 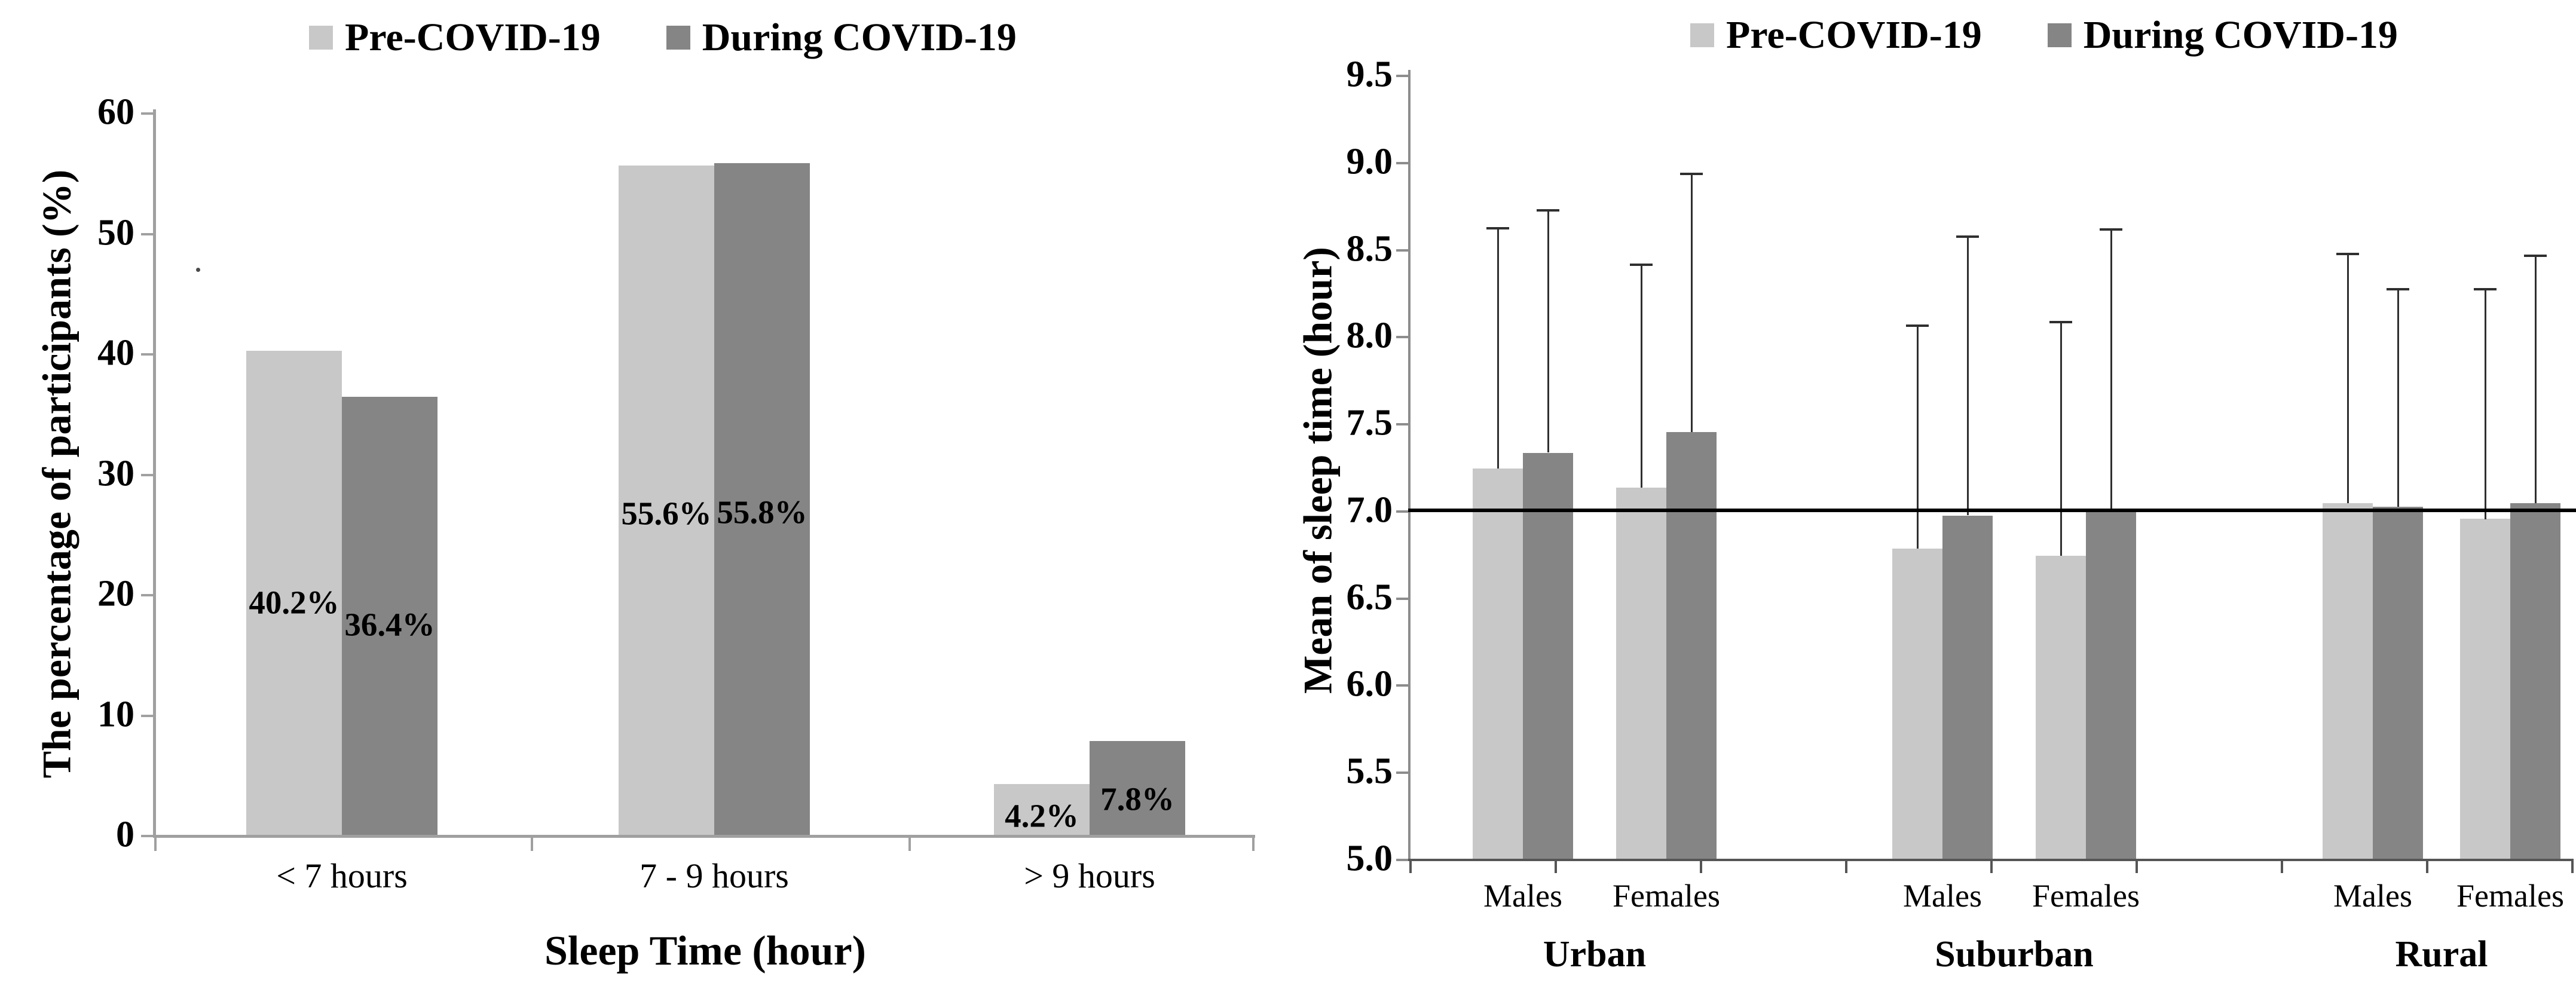 I want to click on x-group-label: Suburban, so click(x=2014, y=955).